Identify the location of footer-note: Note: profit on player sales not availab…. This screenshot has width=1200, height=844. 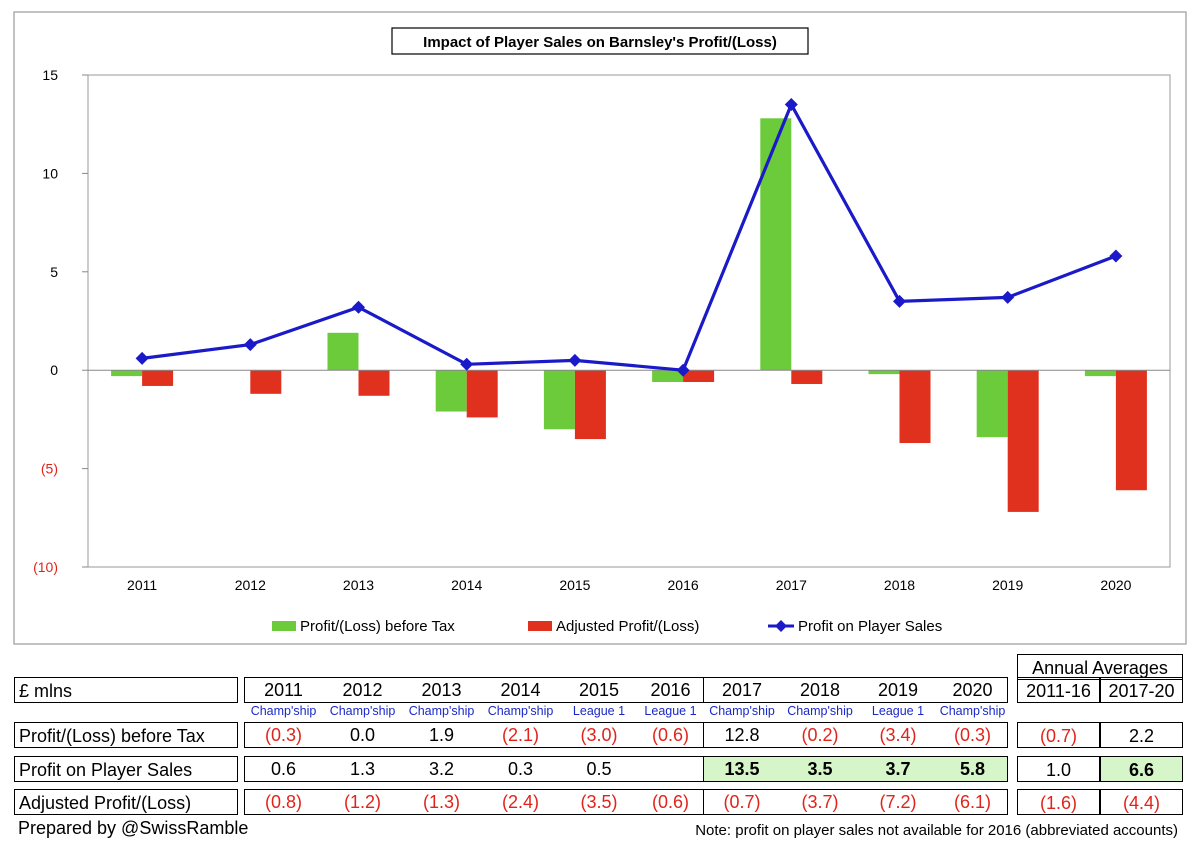
(936, 830).